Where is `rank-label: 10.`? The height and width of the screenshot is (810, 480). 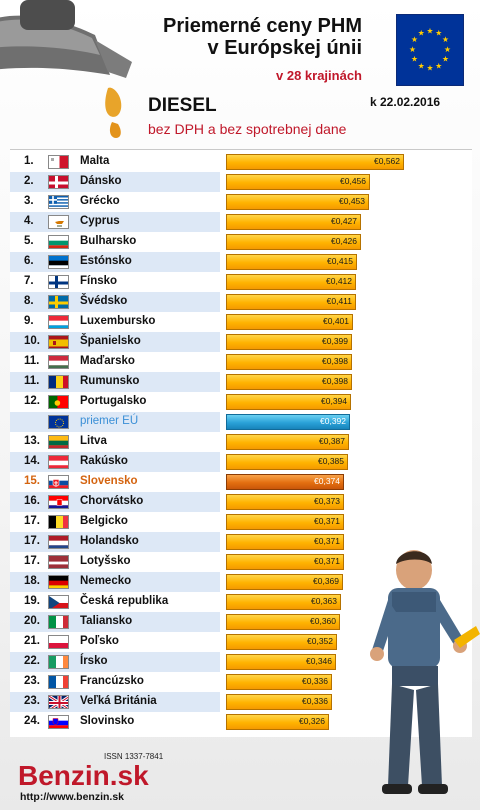
rank-label: 10. is located at coordinates (32, 341).